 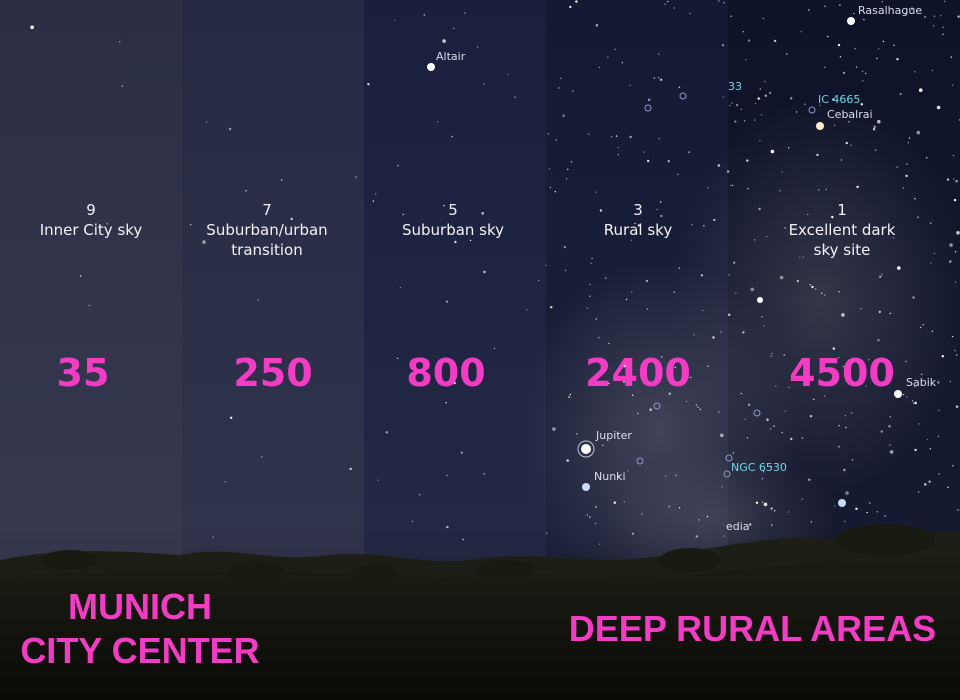 I want to click on star-count-1: 4500, so click(x=842, y=373).